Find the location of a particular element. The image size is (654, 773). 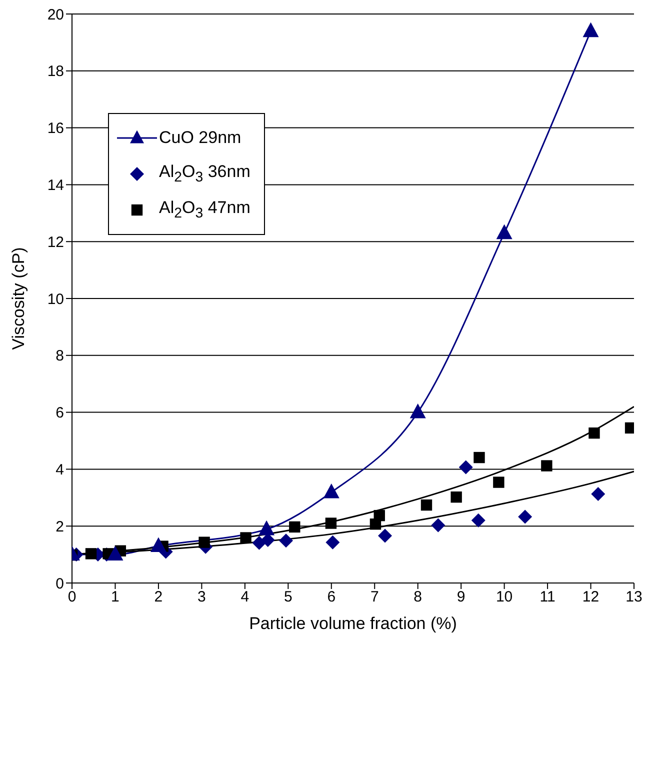

y-tick-label: 6 is located at coordinates (60, 413).